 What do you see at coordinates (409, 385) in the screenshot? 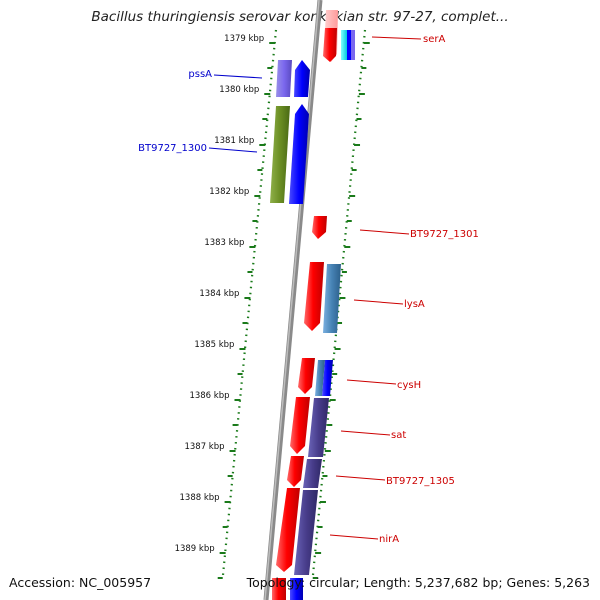
I see `gene-label-cysh: cysH` at bounding box center [409, 385].